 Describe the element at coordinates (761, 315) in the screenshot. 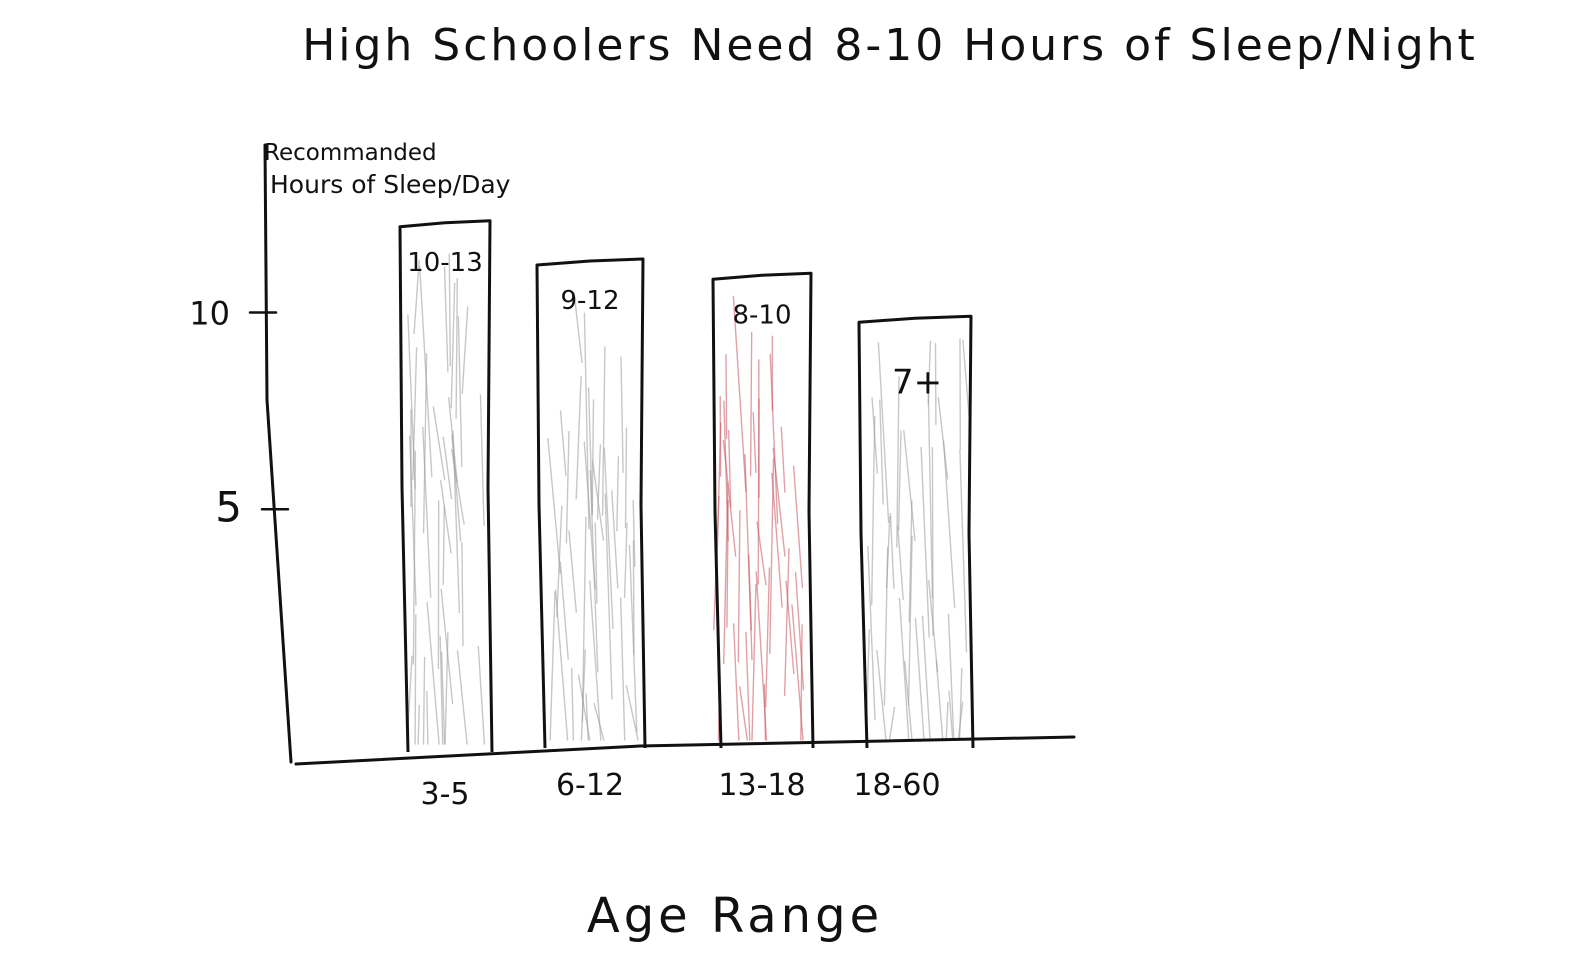

I see `bar-label-13-18: 8-10` at that location.